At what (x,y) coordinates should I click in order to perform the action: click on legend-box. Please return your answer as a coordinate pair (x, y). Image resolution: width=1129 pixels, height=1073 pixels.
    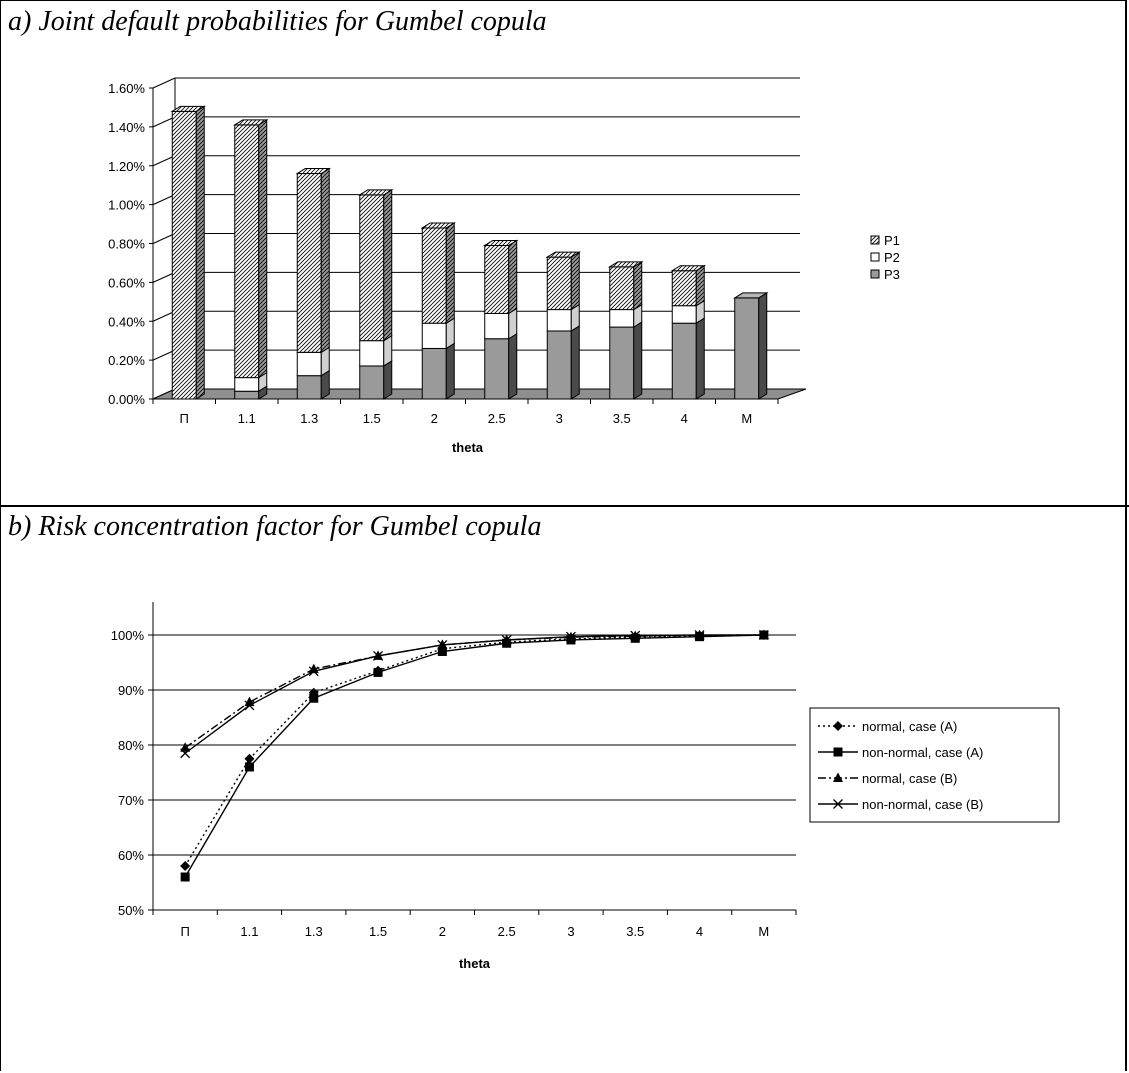
    Looking at the image, I should click on (934, 765).